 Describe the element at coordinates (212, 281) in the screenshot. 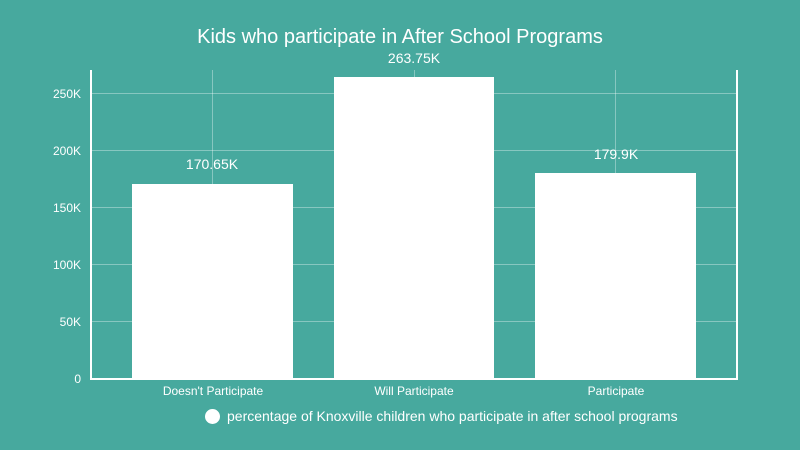

I see `bar-doesnt-participate` at that location.